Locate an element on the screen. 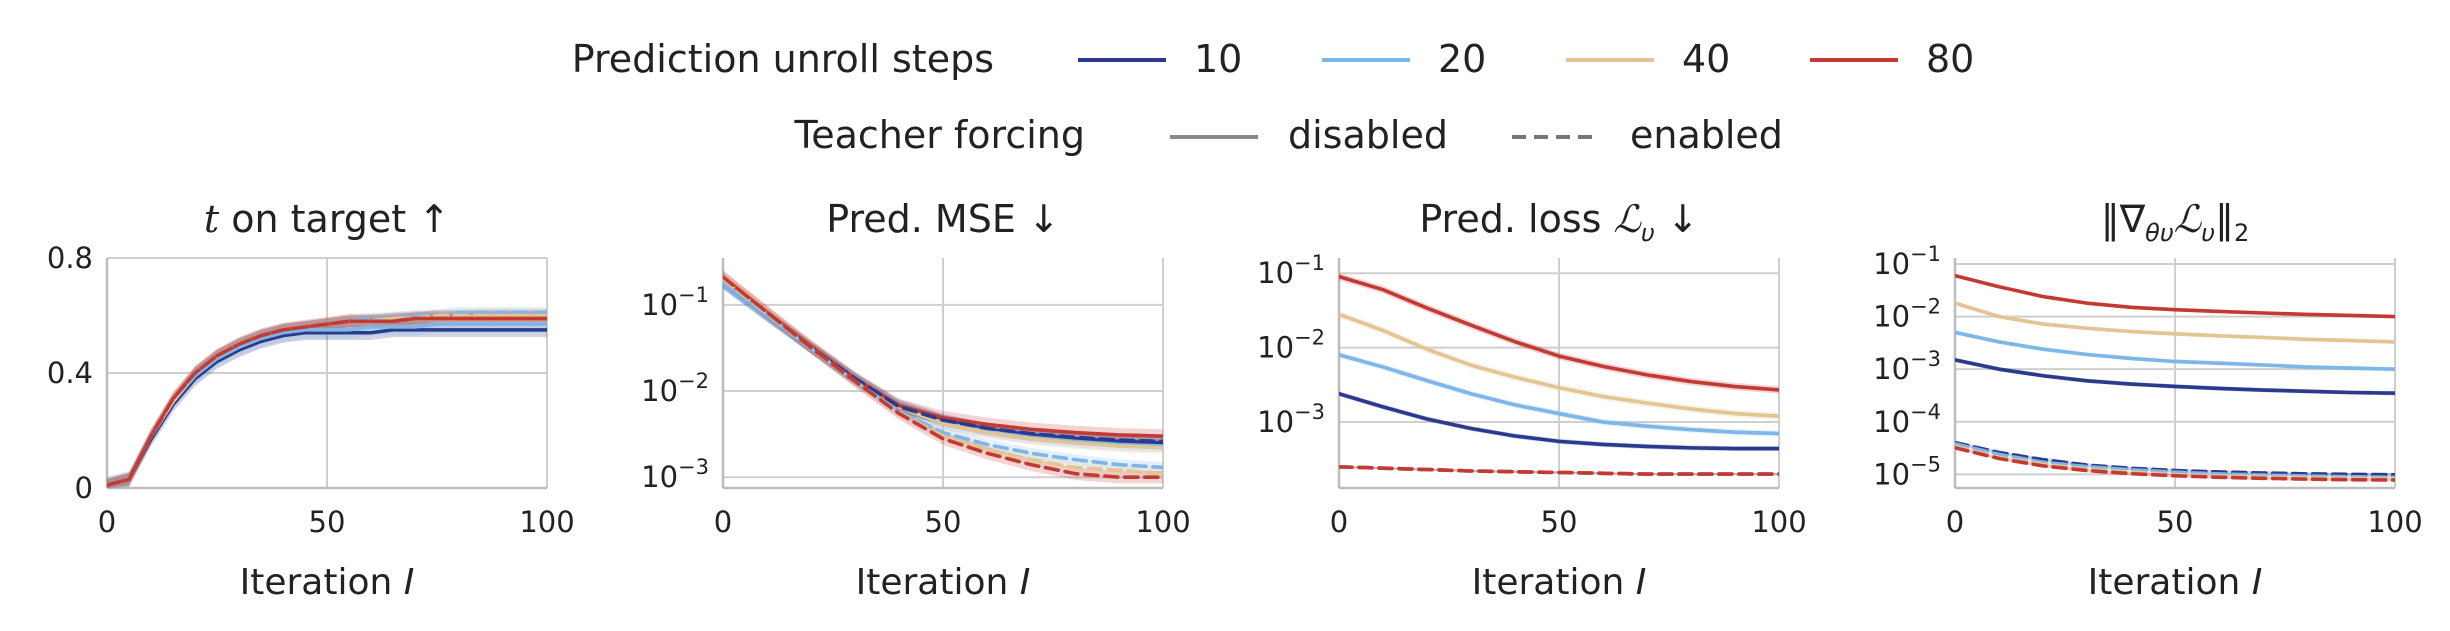  legend-label-40: 40 is located at coordinates (1706, 59).